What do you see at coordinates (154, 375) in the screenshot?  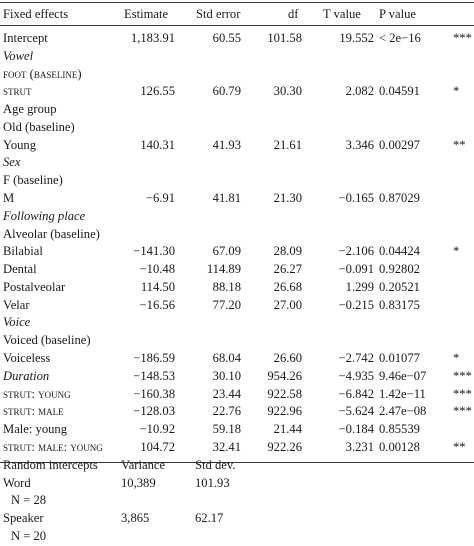 I see `estimate-cell: −148.53` at bounding box center [154, 375].